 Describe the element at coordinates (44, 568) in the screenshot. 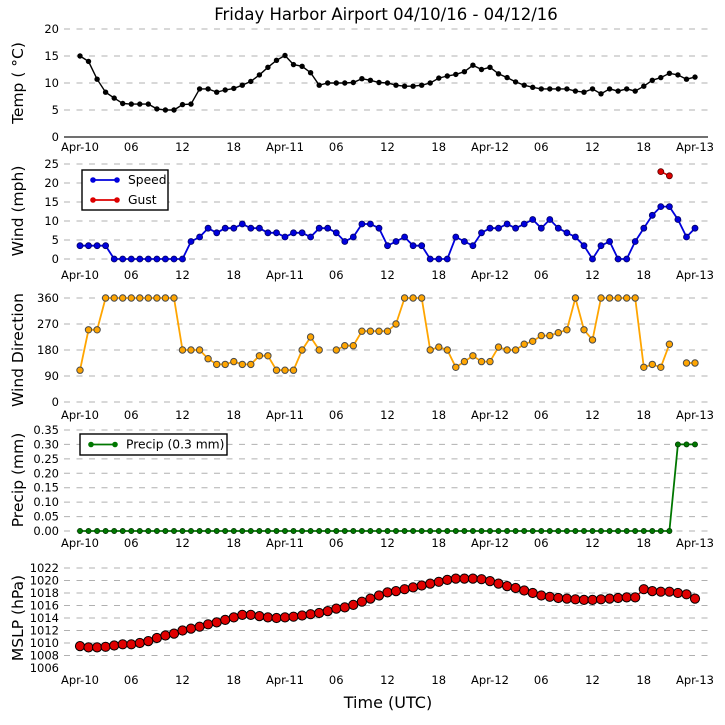

I see `y-tick-label: 1022` at that location.